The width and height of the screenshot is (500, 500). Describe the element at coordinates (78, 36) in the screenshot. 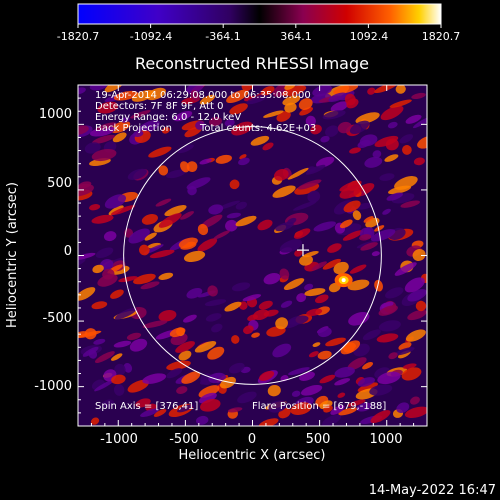

I see `colorbar-tick-label: -1820.7` at that location.